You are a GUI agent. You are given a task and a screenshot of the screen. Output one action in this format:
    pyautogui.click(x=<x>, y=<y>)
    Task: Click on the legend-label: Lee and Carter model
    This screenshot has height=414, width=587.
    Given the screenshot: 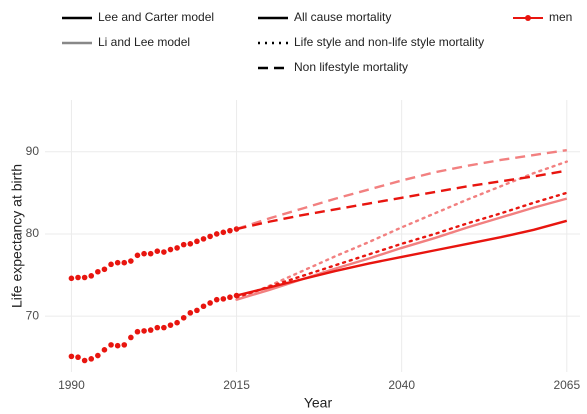 What is the action you would take?
    pyautogui.click(x=156, y=17)
    